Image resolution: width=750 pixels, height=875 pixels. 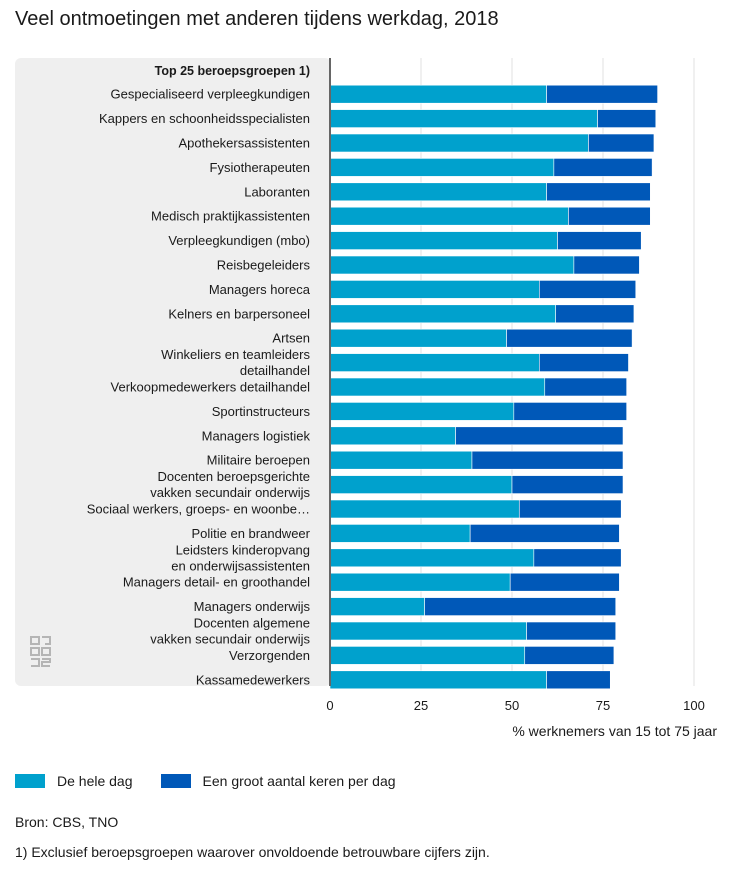 What do you see at coordinates (264, 265) in the screenshot?
I see `category-label: Reisbegeleiders` at bounding box center [264, 265].